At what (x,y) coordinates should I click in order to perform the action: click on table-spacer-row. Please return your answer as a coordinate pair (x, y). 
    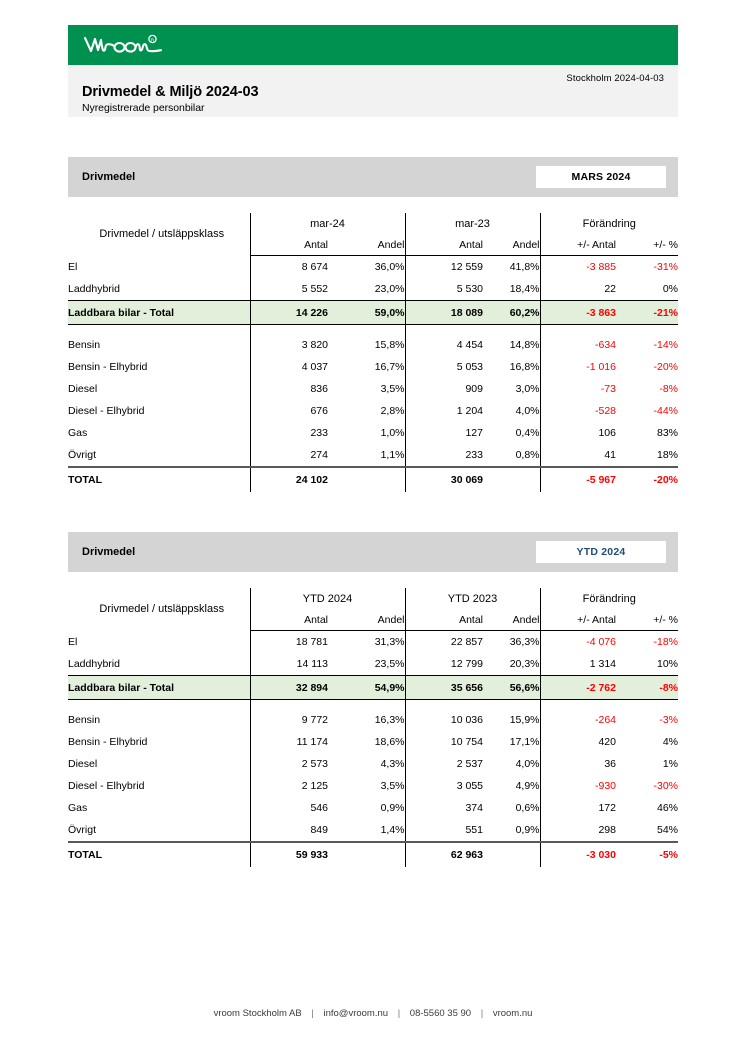
    Looking at the image, I should click on (373, 329).